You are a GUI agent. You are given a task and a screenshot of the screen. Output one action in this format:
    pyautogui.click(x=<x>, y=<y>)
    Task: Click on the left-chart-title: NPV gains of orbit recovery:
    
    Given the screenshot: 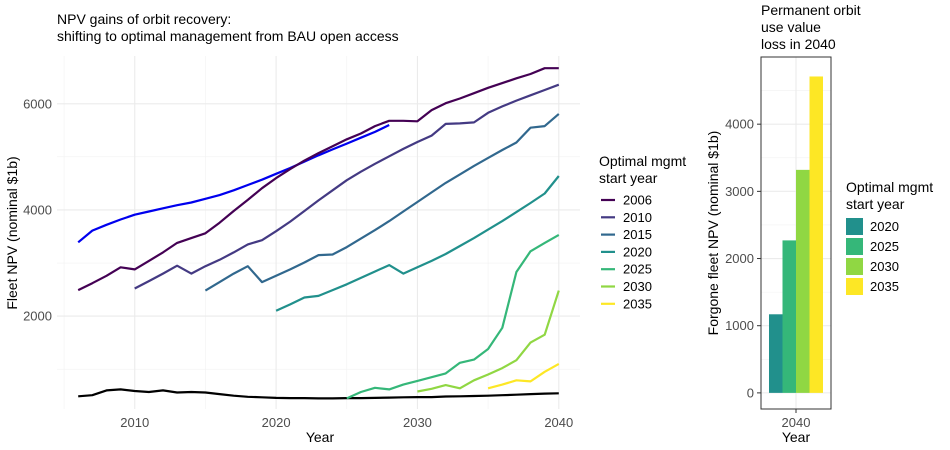 What is the action you would take?
    pyautogui.click(x=144, y=19)
    